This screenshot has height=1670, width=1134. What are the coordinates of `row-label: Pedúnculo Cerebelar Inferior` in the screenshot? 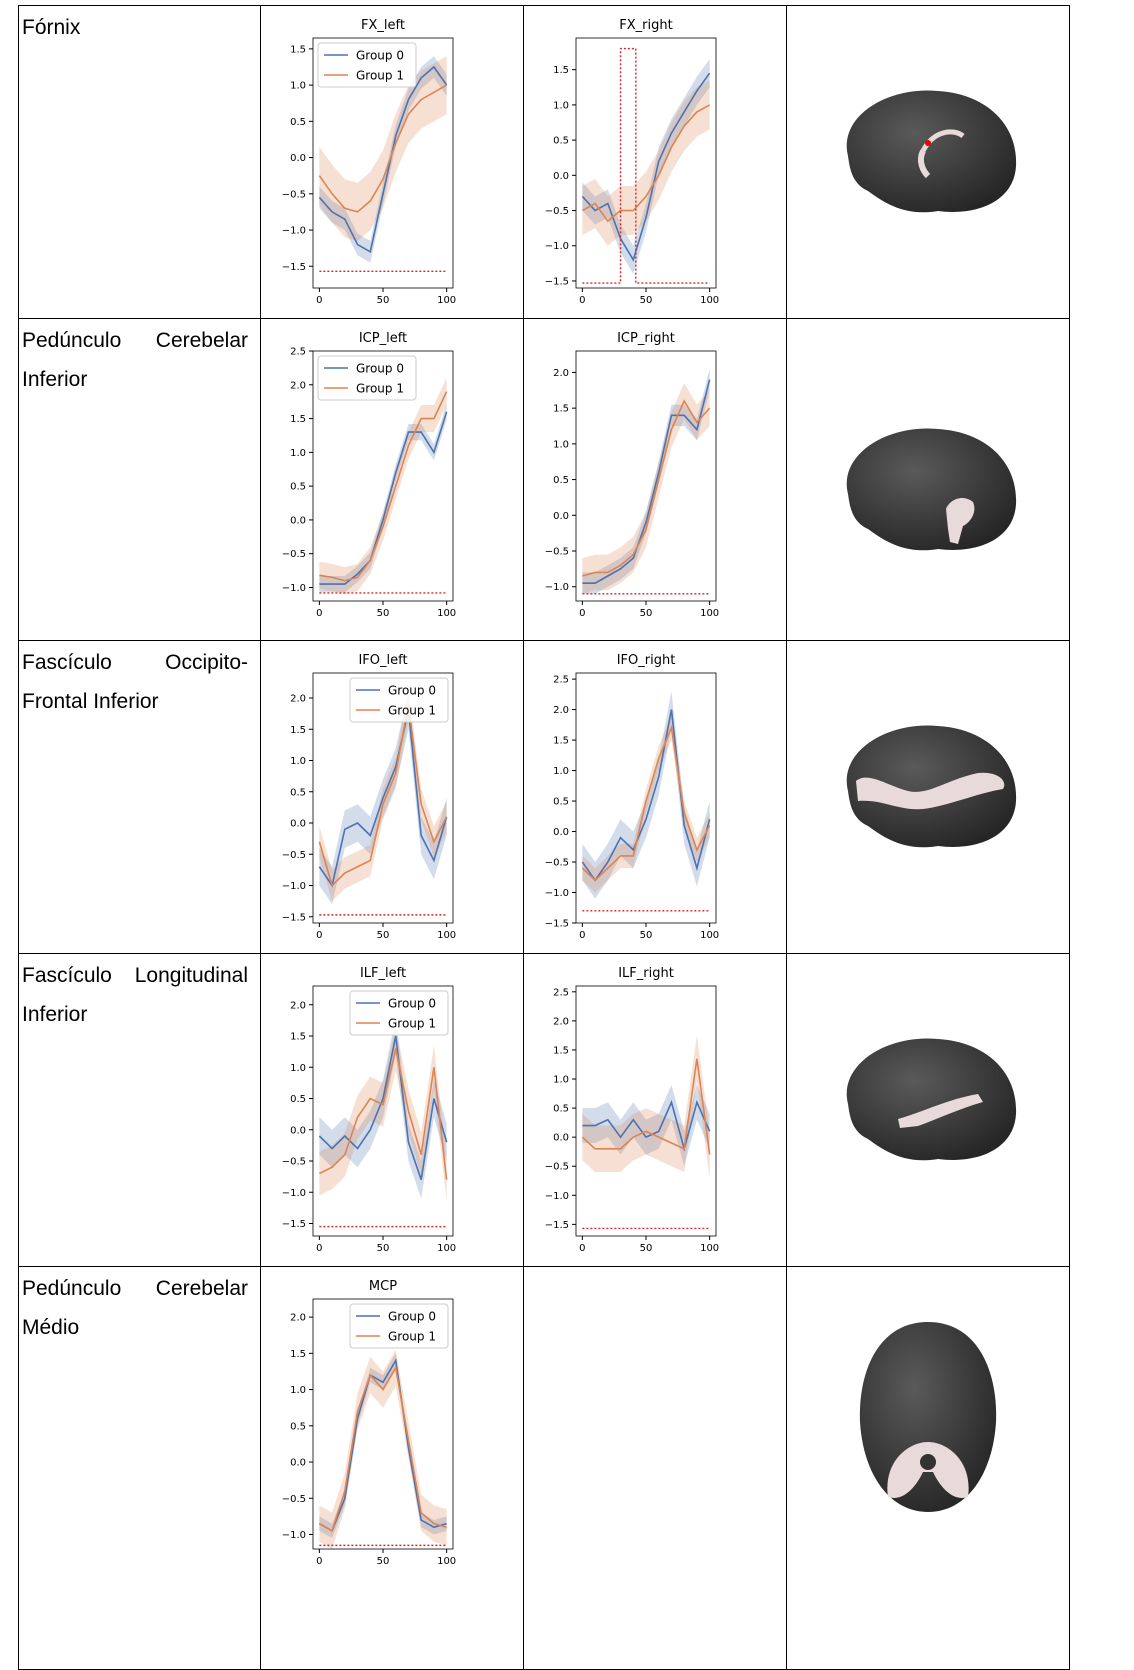 It's located at (139, 479).